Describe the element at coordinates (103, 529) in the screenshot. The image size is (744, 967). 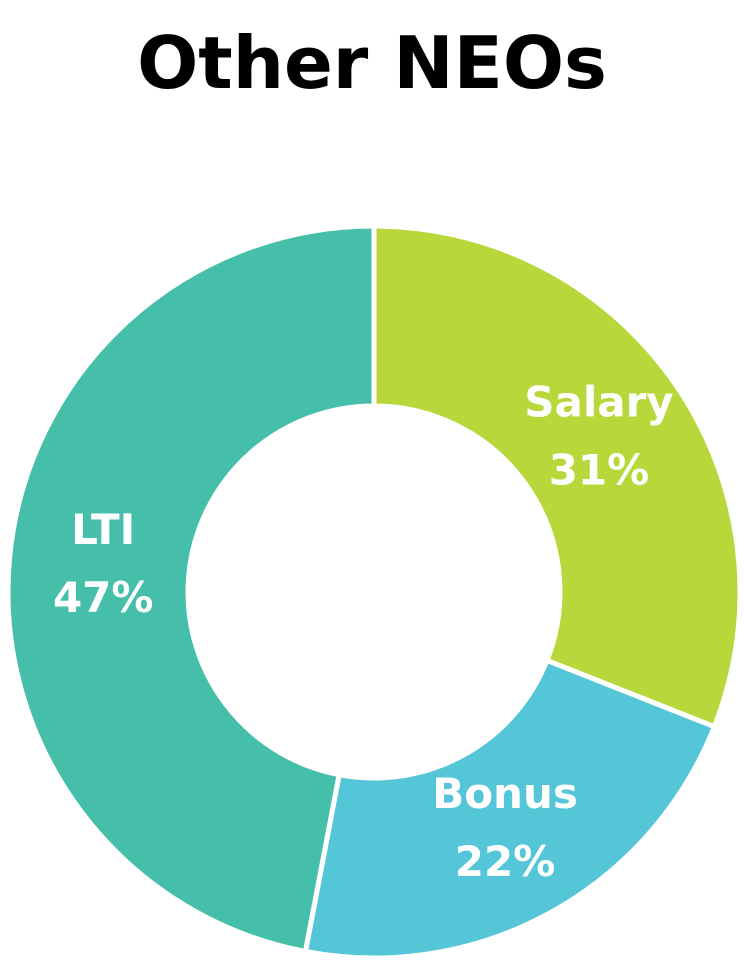
I see `segment-label: LTI` at that location.